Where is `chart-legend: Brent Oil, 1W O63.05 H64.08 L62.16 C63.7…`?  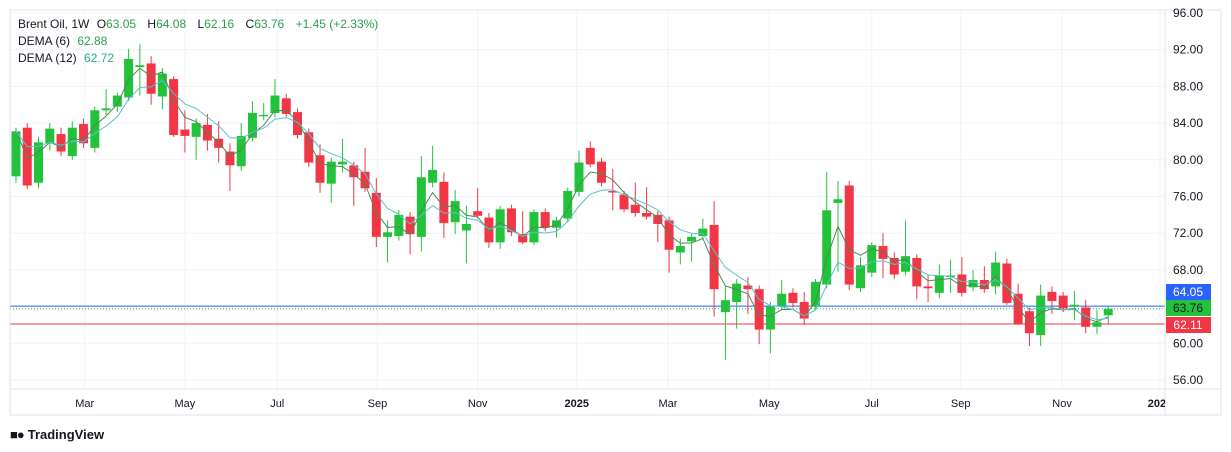
chart-legend: Brent Oil, 1W O63.05 H64.08 L62.16 C63.7… is located at coordinates (200, 41).